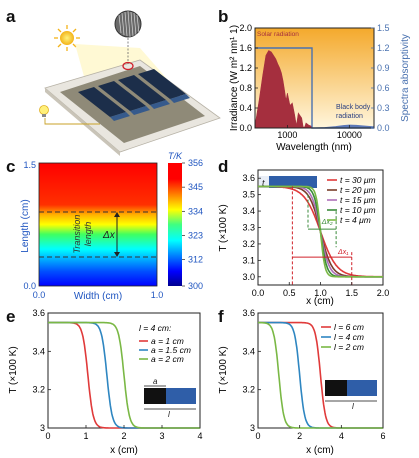 The image size is (419, 458). Describe the element at coordinates (257, 436) in the screenshot. I see `xtick-label-f: 0` at that location.